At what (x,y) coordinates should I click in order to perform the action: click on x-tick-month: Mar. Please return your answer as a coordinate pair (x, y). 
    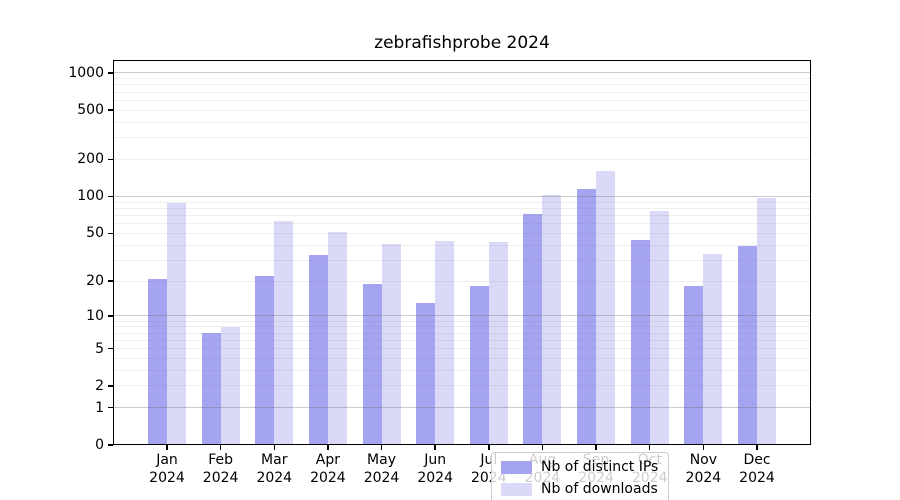
    Looking at the image, I should click on (274, 460).